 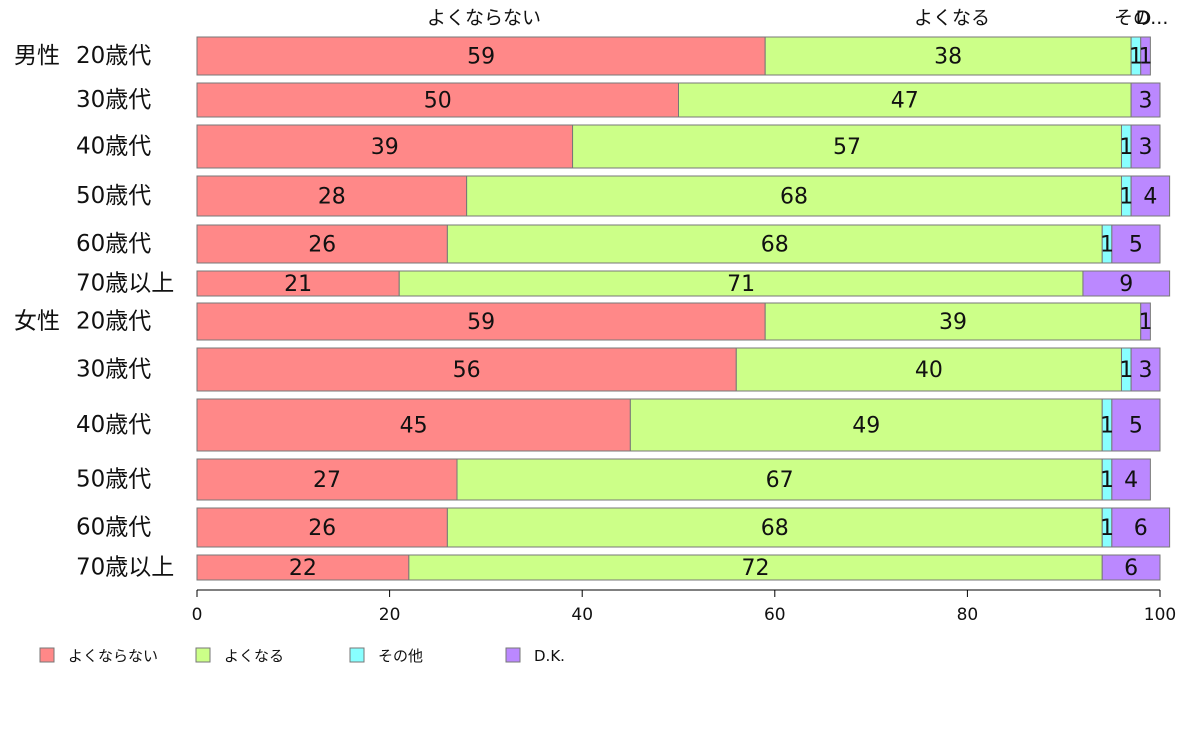 What do you see at coordinates (113, 425) in the screenshot?
I see `category-label: 40歳代` at bounding box center [113, 425].